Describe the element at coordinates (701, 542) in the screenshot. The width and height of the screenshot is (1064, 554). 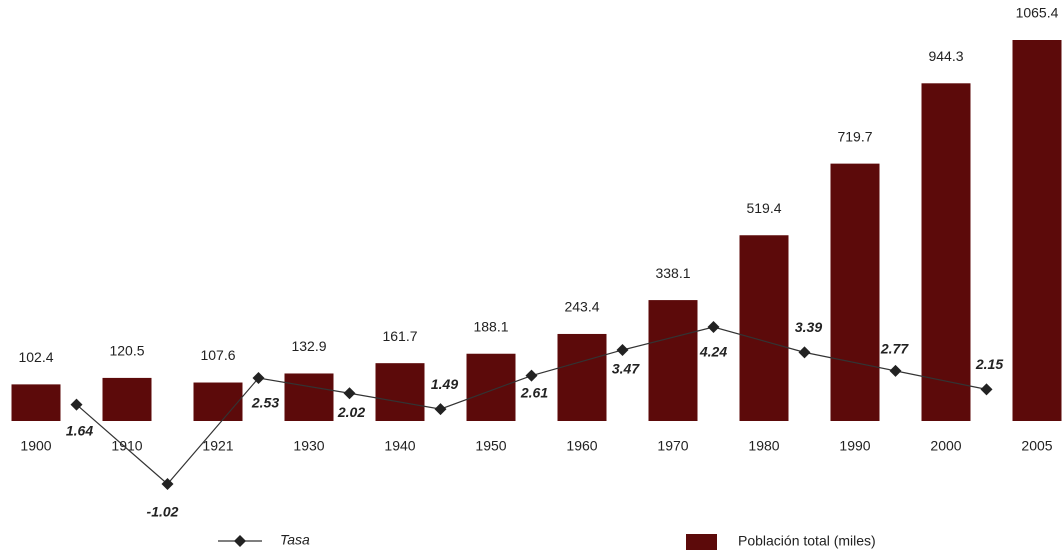
I see `legend-swatch` at that location.